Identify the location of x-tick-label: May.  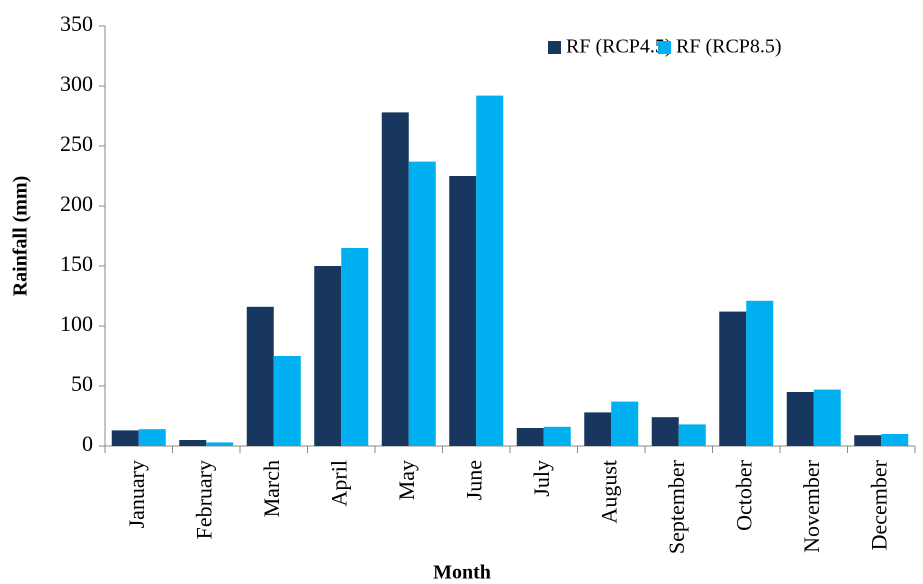
(406, 480).